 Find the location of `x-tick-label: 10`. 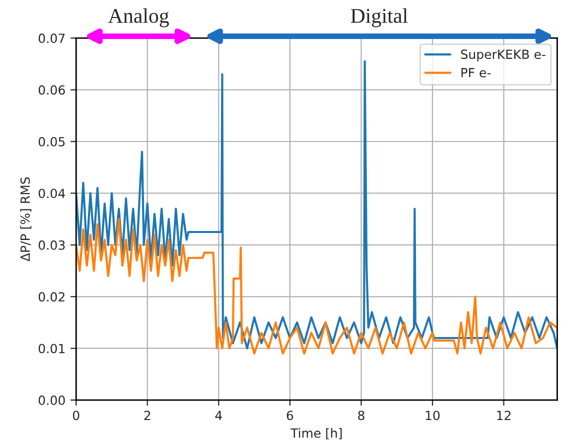

x-tick-label: 10 is located at coordinates (433, 415).